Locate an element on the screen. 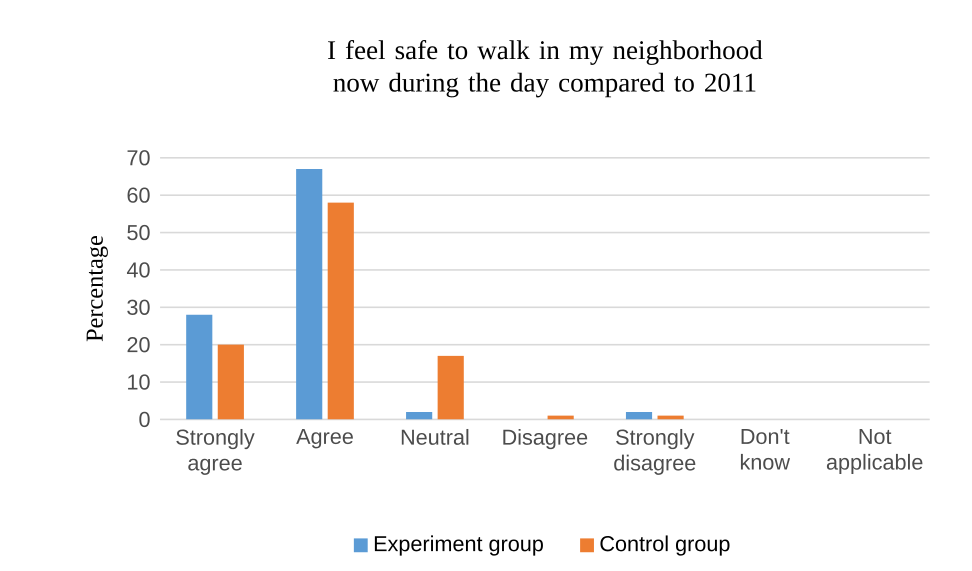  x-tick-label: Neutral is located at coordinates (435, 436).